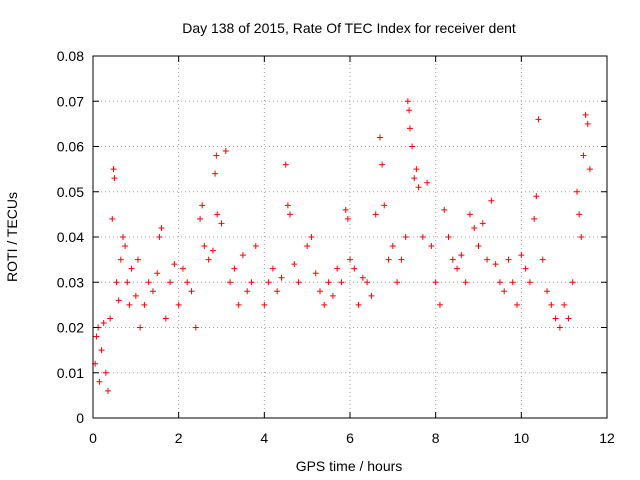 This screenshot has width=640, height=480. What do you see at coordinates (70, 101) in the screenshot?
I see `y-tick-label: 0.07` at bounding box center [70, 101].